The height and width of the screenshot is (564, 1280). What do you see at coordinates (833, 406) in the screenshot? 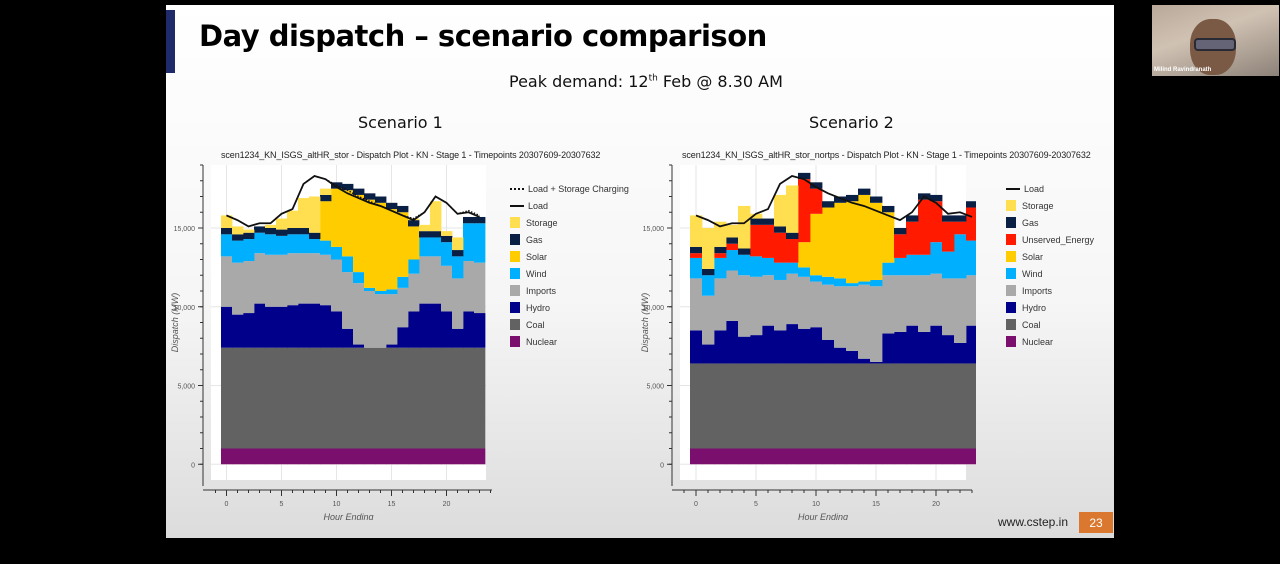
I see `series-coal` at bounding box center [833, 406].